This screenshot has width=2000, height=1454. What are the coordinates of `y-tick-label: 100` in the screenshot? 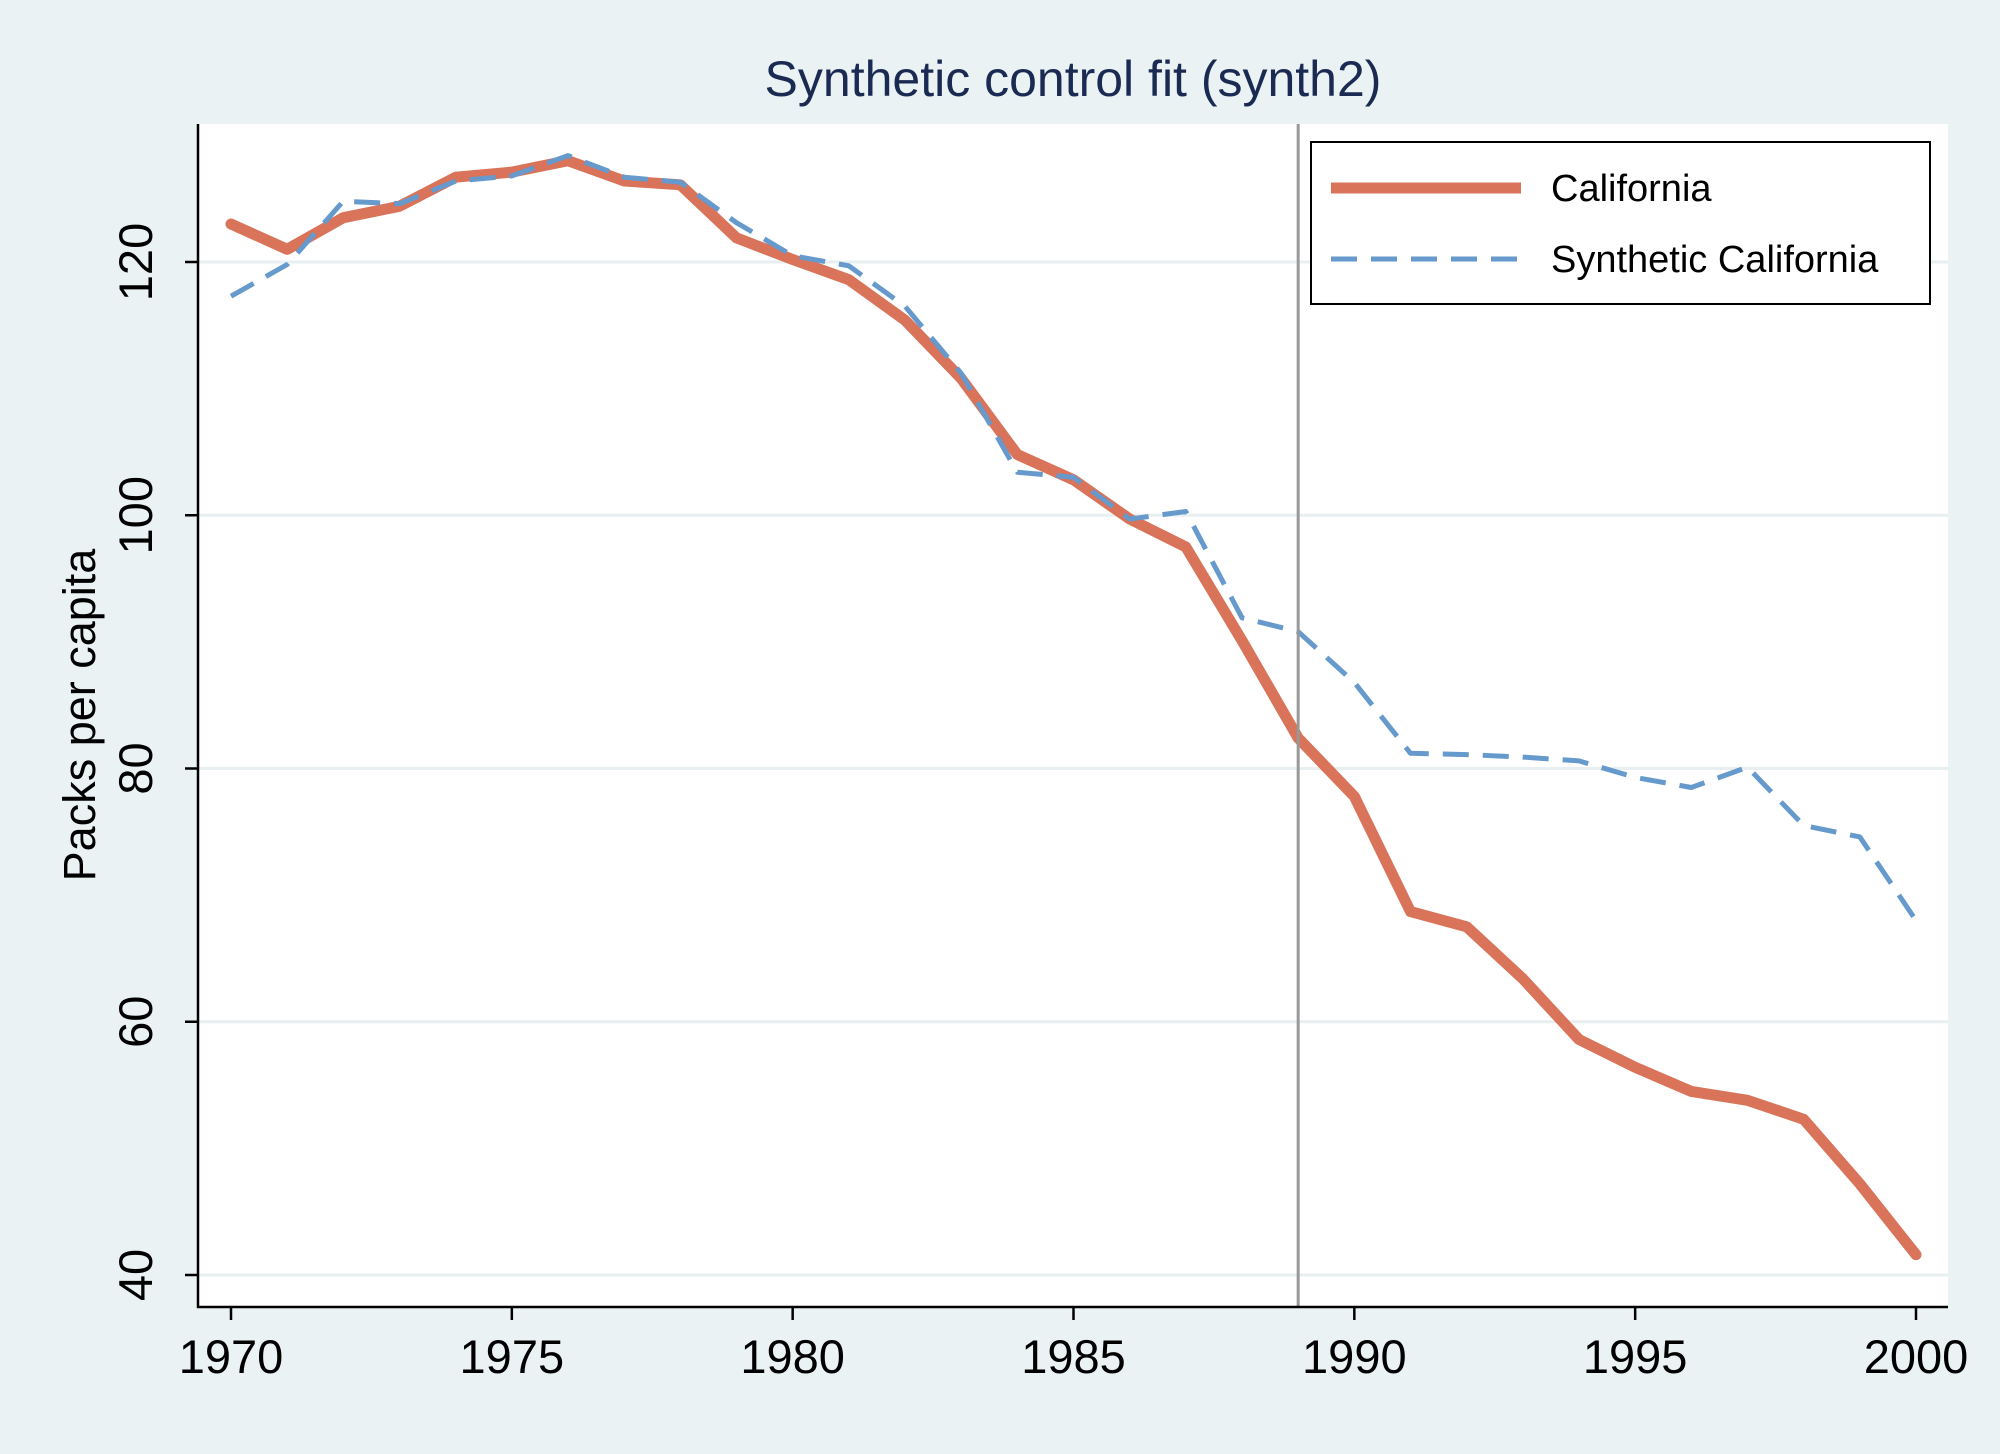 It's located at (135, 515).